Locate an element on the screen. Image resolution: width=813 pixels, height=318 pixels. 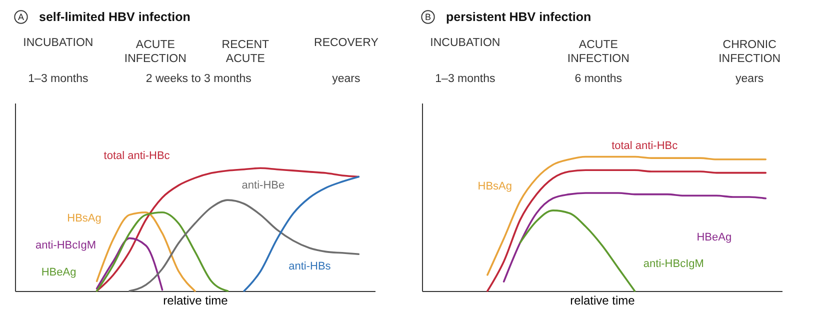
text: 2 weeks to 3 months is located at coordinates (199, 79).